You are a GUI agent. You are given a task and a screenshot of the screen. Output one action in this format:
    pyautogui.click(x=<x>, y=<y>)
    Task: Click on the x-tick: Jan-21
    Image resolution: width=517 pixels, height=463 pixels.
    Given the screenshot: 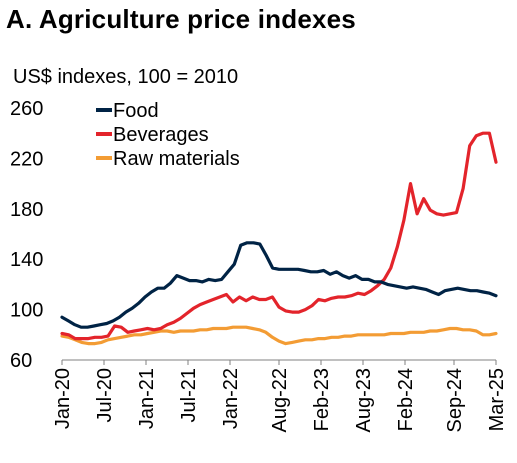 What is the action you would take?
    pyautogui.click(x=147, y=394)
    